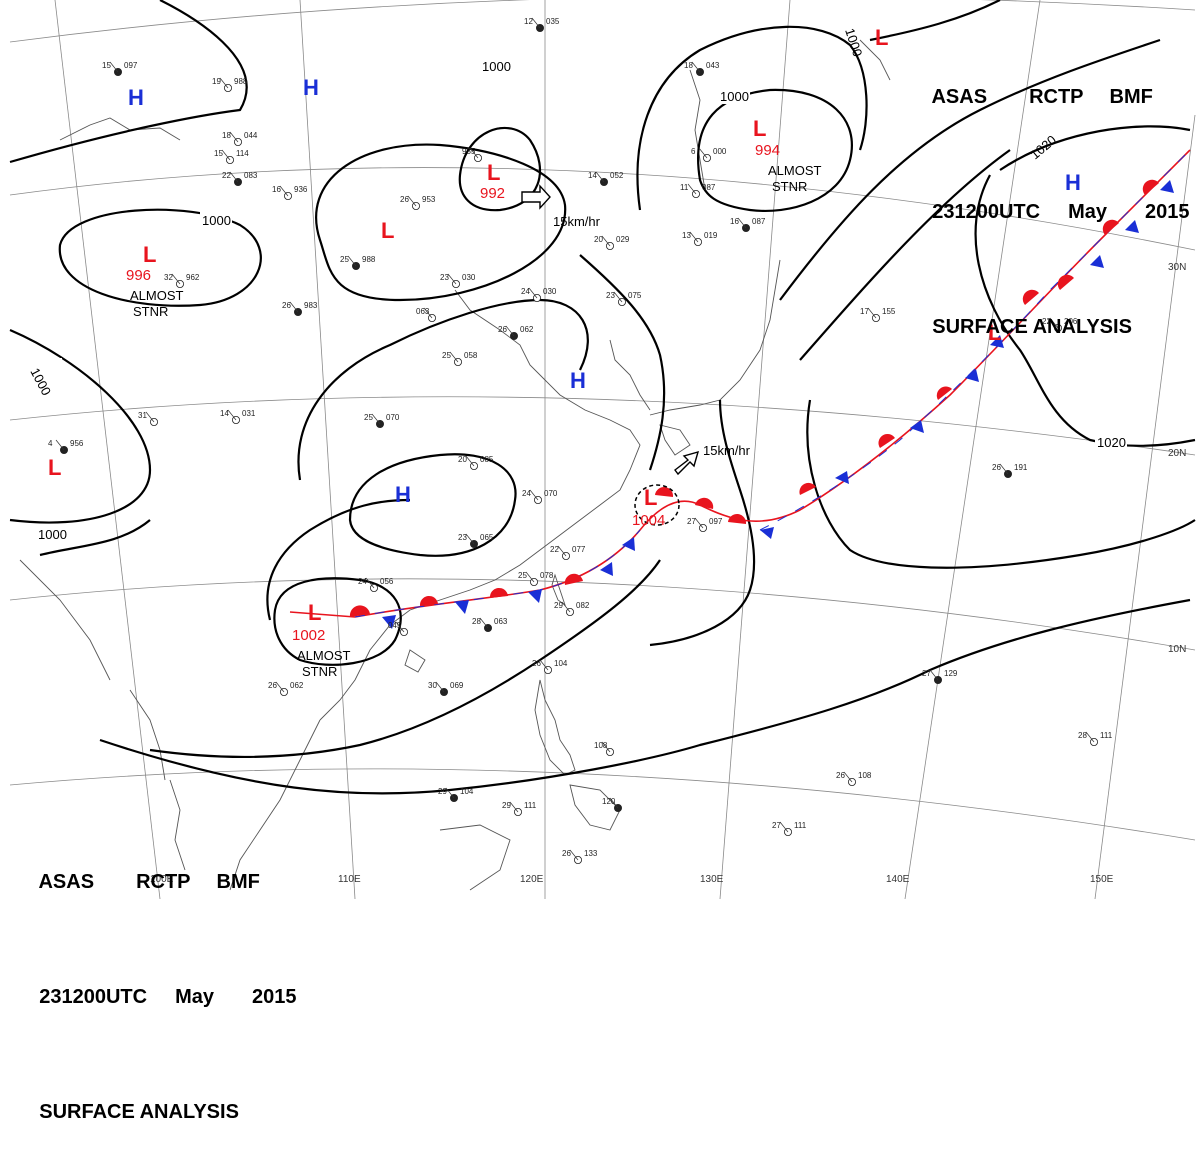  Describe the element at coordinates (238, 882) in the screenshot. I see `header-office: BMF` at that location.